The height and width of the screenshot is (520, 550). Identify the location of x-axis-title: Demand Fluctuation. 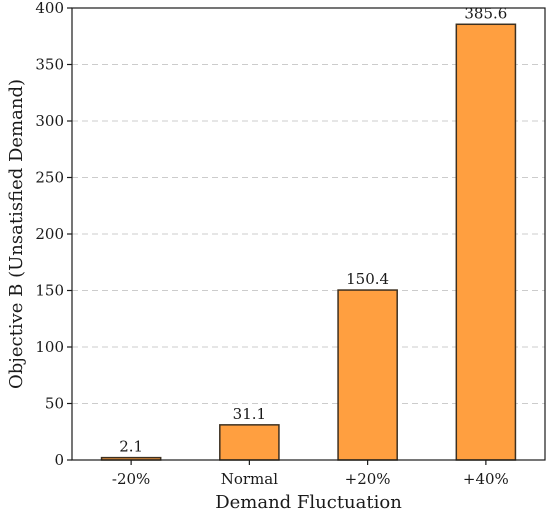
(308, 502).